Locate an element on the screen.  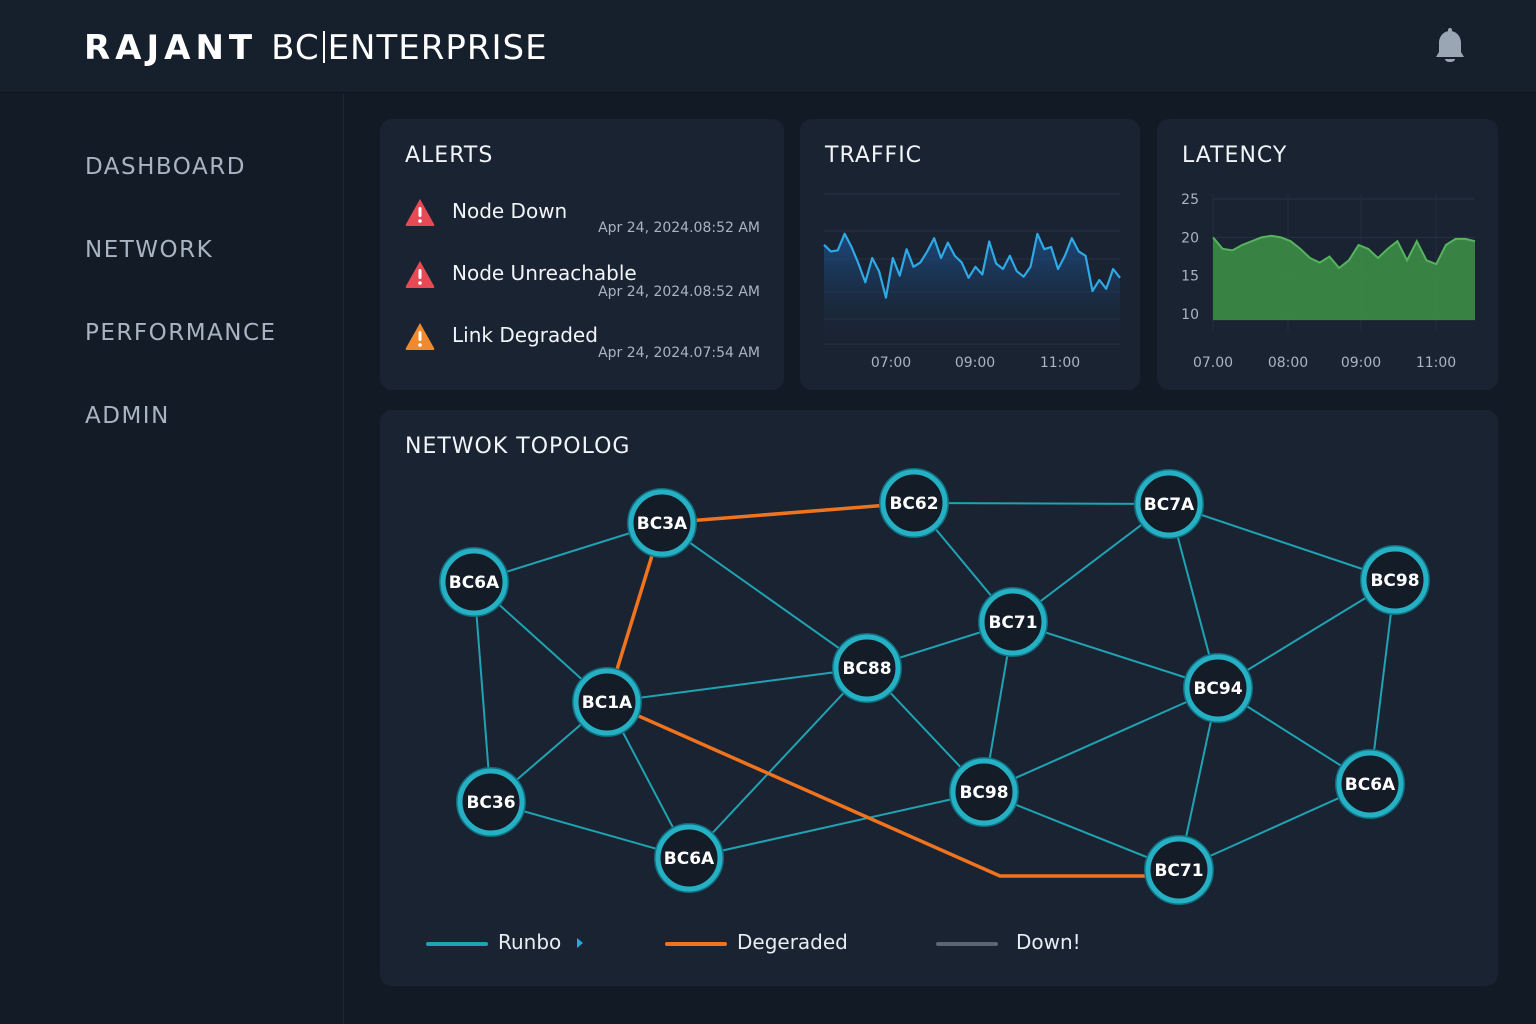
sidebar-item-performance: PERFORMANCE is located at coordinates (181, 333).